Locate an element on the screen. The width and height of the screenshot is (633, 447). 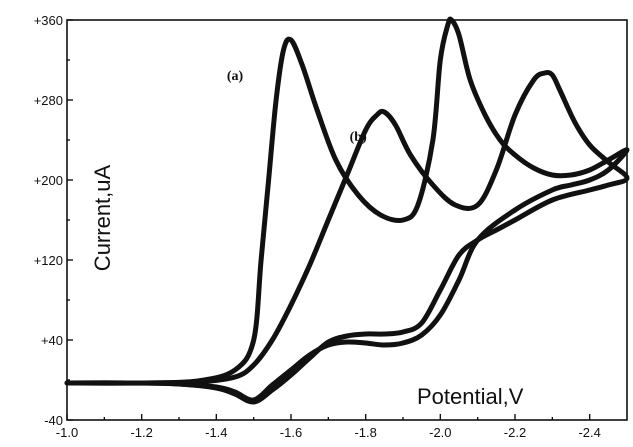
x-tick-label: -2.0 is located at coordinates (440, 432).